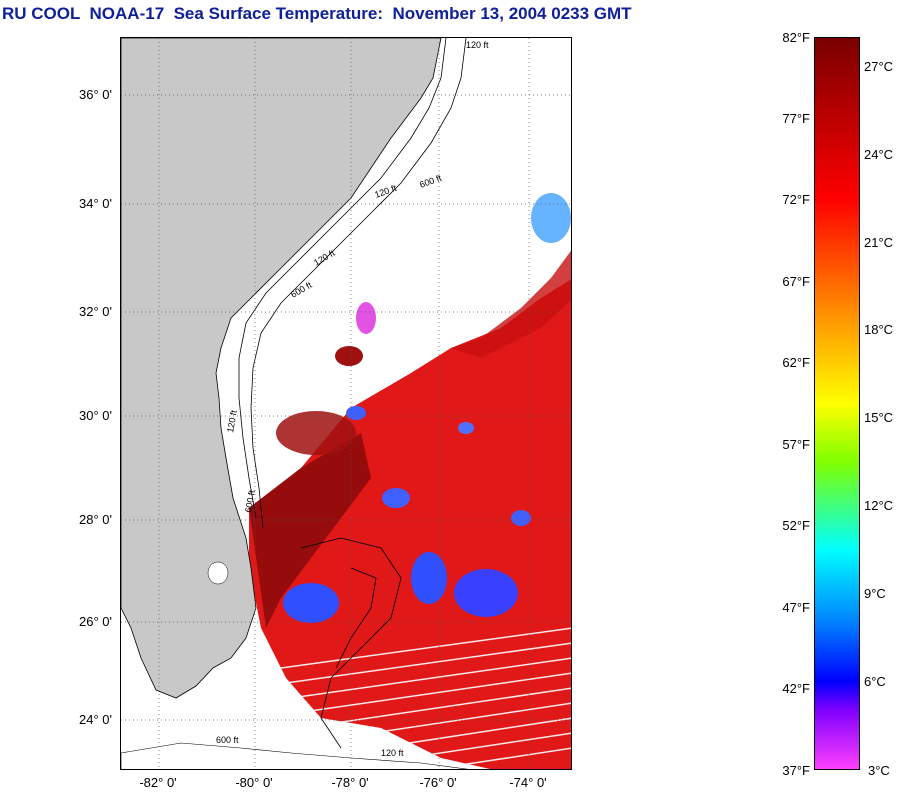  What do you see at coordinates (528, 782) in the screenshot?
I see `lon-label: -74° 0'` at bounding box center [528, 782].